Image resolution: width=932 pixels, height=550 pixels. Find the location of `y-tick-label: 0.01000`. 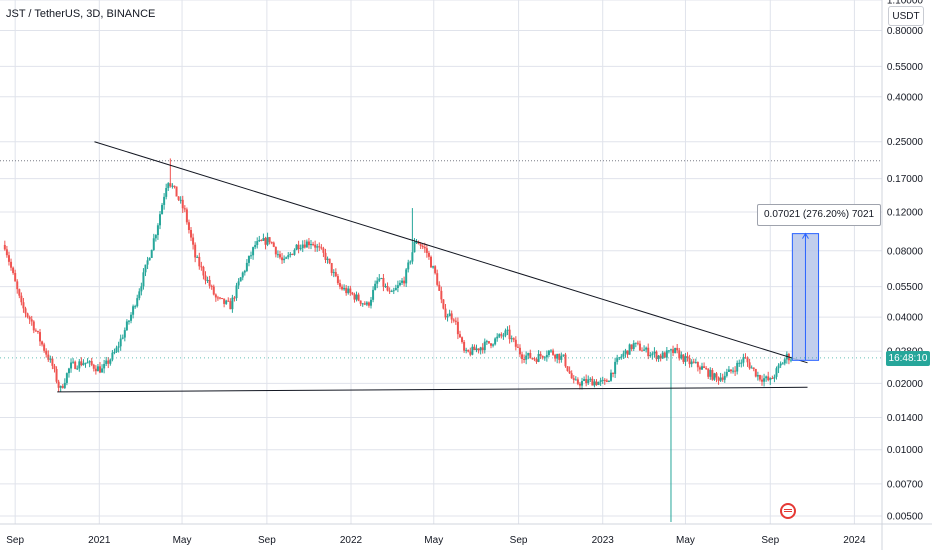

y-tick-label: 0.01000 is located at coordinates (905, 450).